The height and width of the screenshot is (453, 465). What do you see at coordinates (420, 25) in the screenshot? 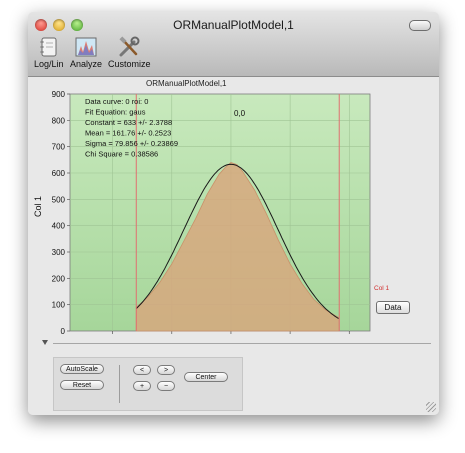
I see `toolbar-toggle-button` at bounding box center [420, 25].